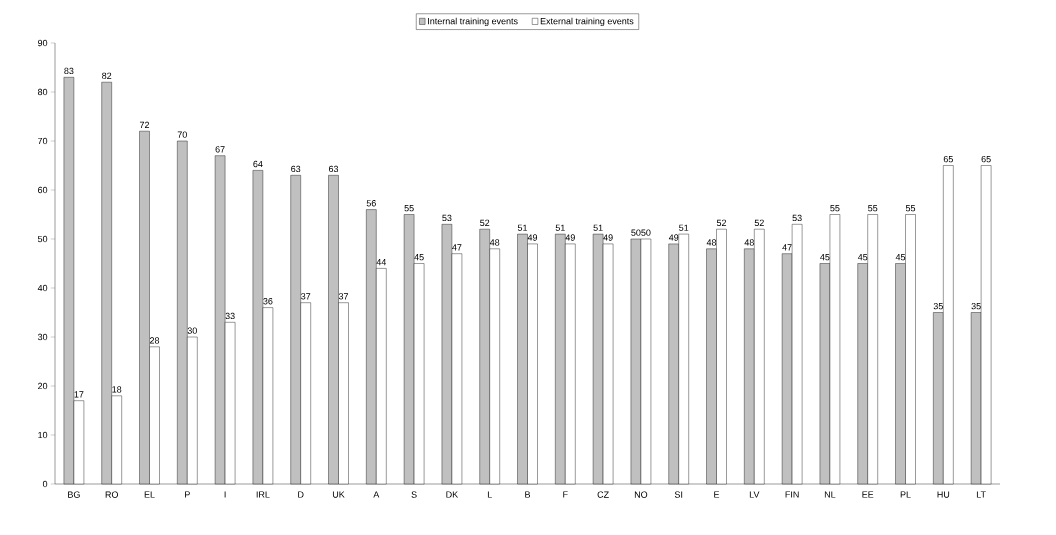 This screenshot has height=535, width=1056. What do you see at coordinates (301, 494) in the screenshot?
I see `x-tick-label: D` at bounding box center [301, 494].